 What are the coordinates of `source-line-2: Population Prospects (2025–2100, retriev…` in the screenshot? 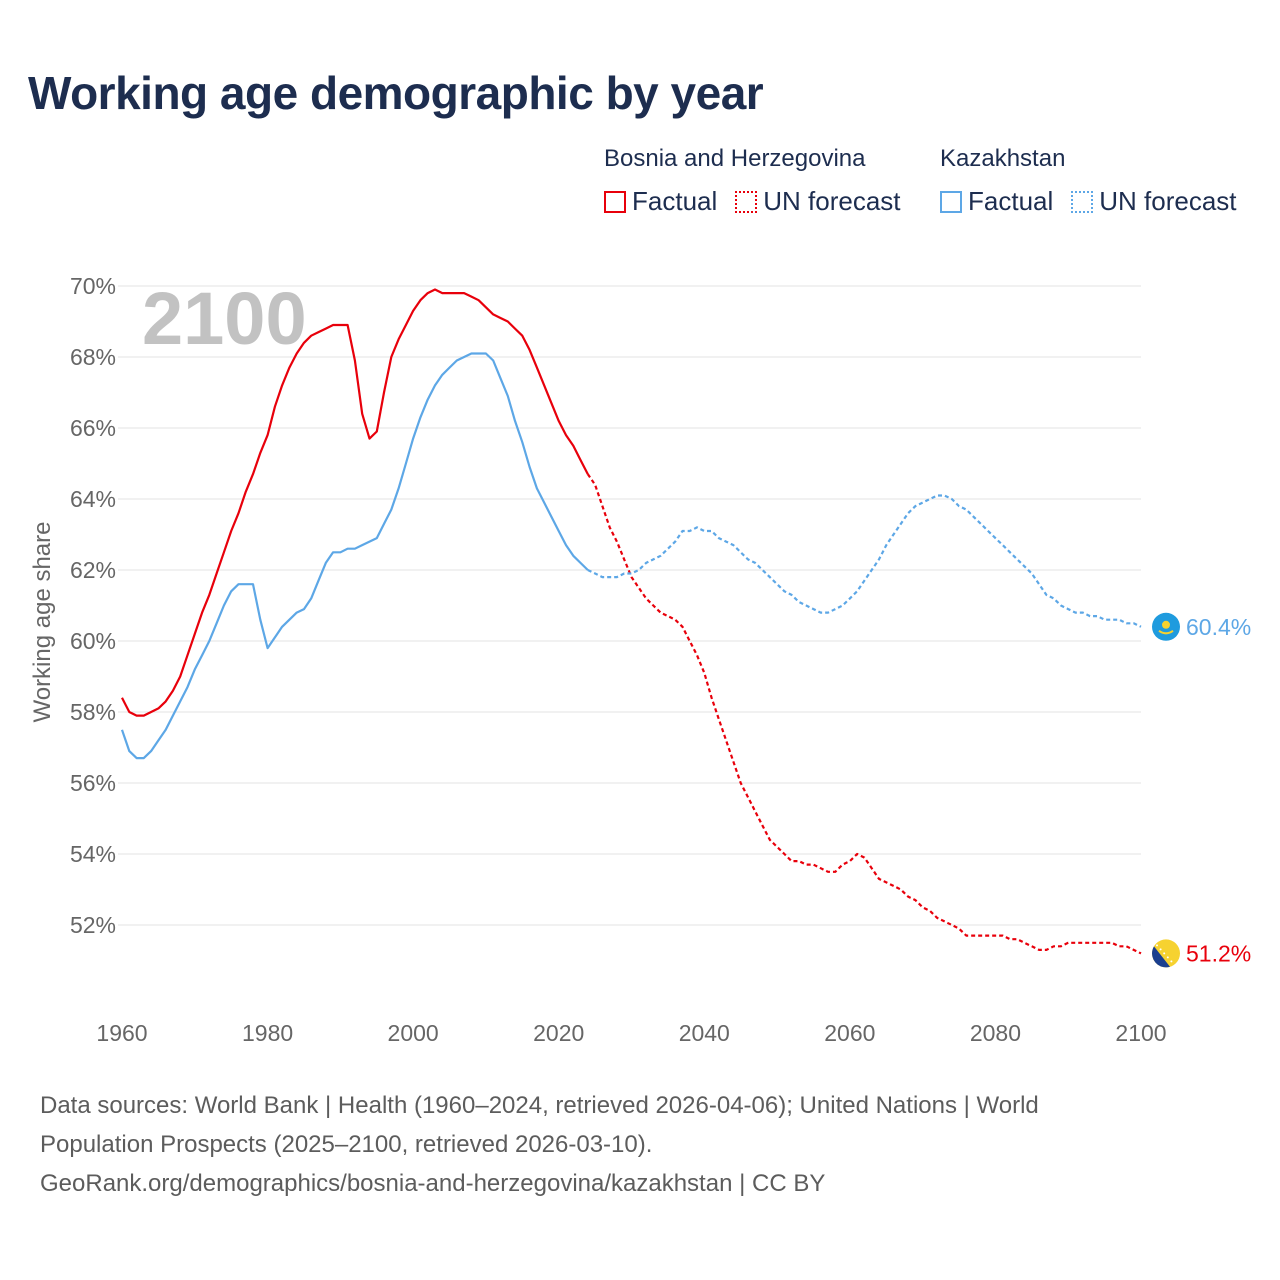 It's located at (346, 1144).